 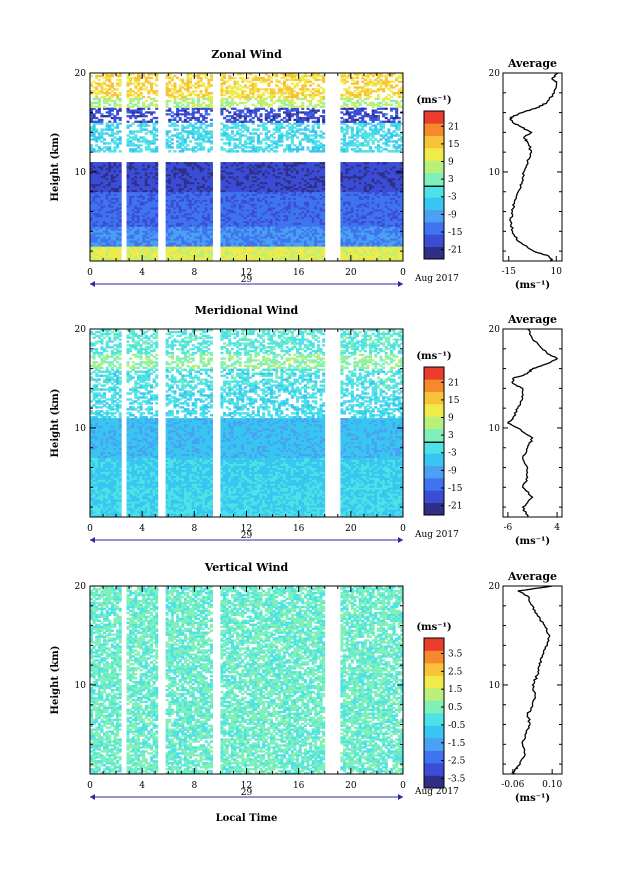 What do you see at coordinates (455, 690) in the screenshot?
I see `colorbar-tick-label: 1.5` at bounding box center [455, 690].